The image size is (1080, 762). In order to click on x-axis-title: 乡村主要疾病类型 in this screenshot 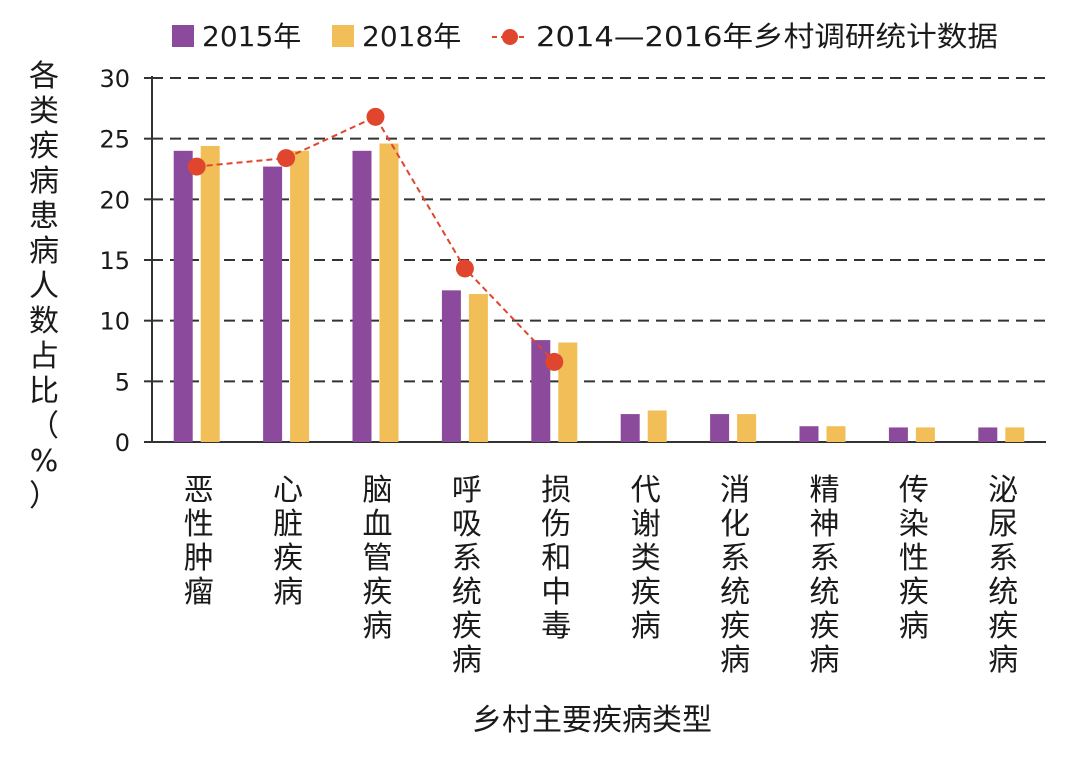, I will do `click(592, 720)`.